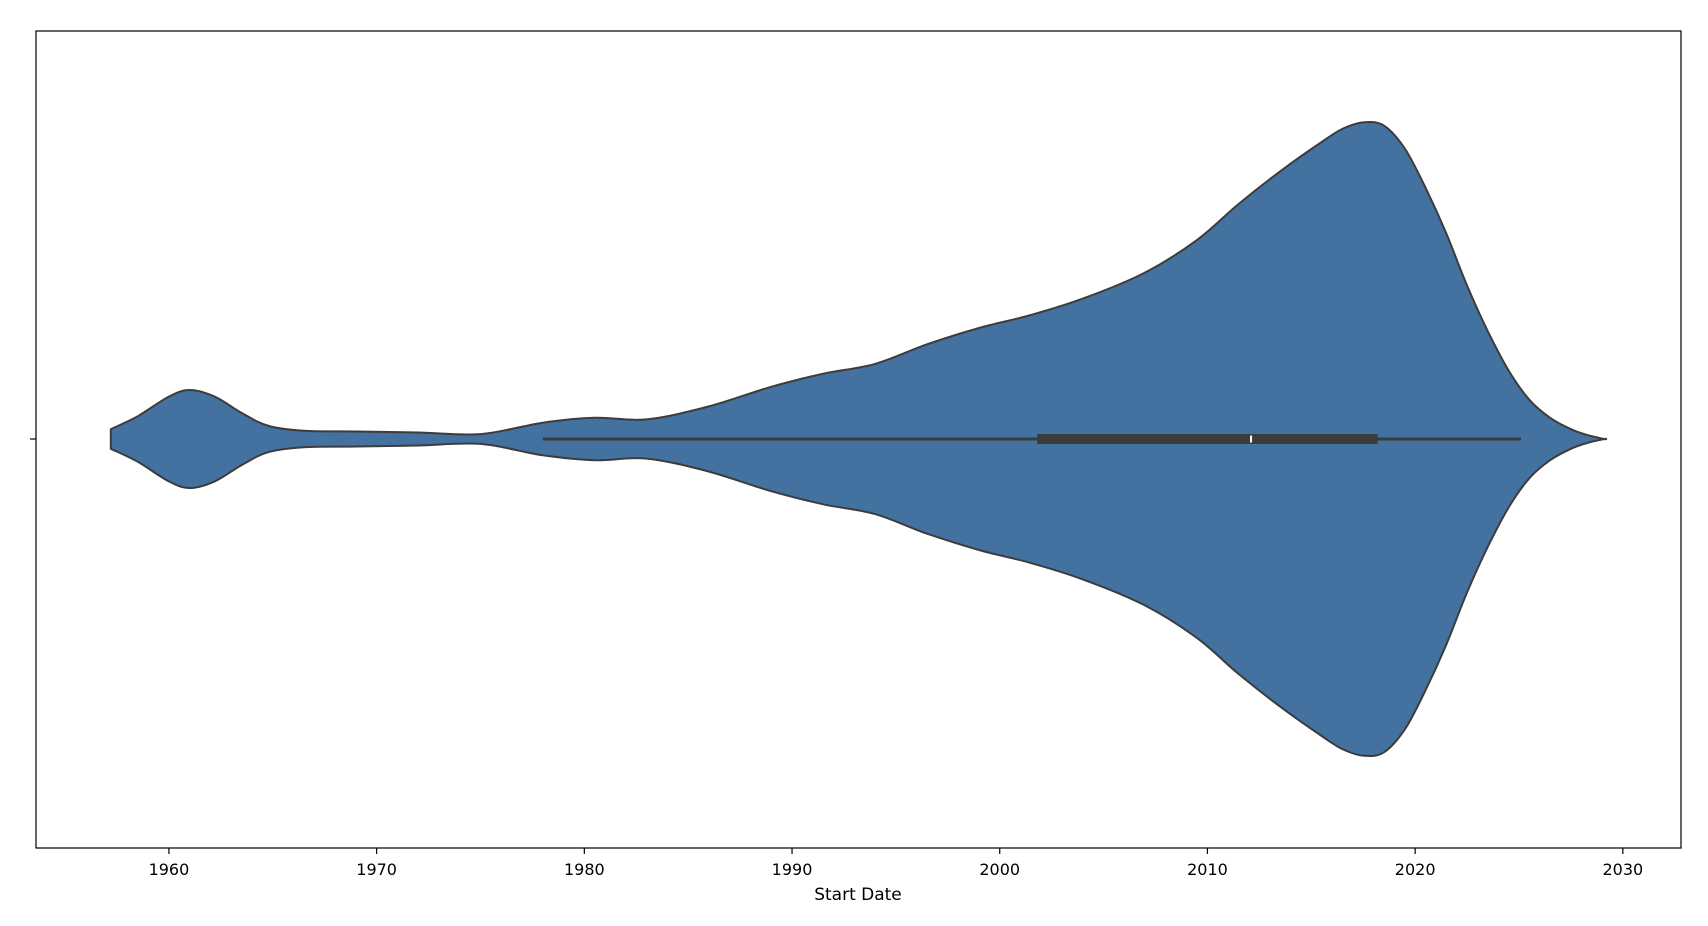 This screenshot has width=1708, height=926. Describe the element at coordinates (999, 869) in the screenshot. I see `x-tick-label: 2000` at that location.